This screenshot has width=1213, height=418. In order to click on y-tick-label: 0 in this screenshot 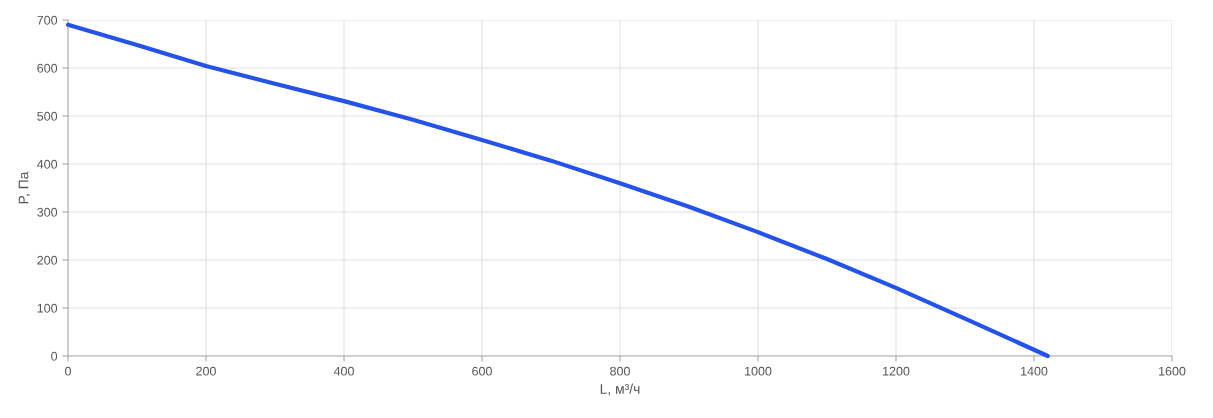, I will do `click(54, 356)`.